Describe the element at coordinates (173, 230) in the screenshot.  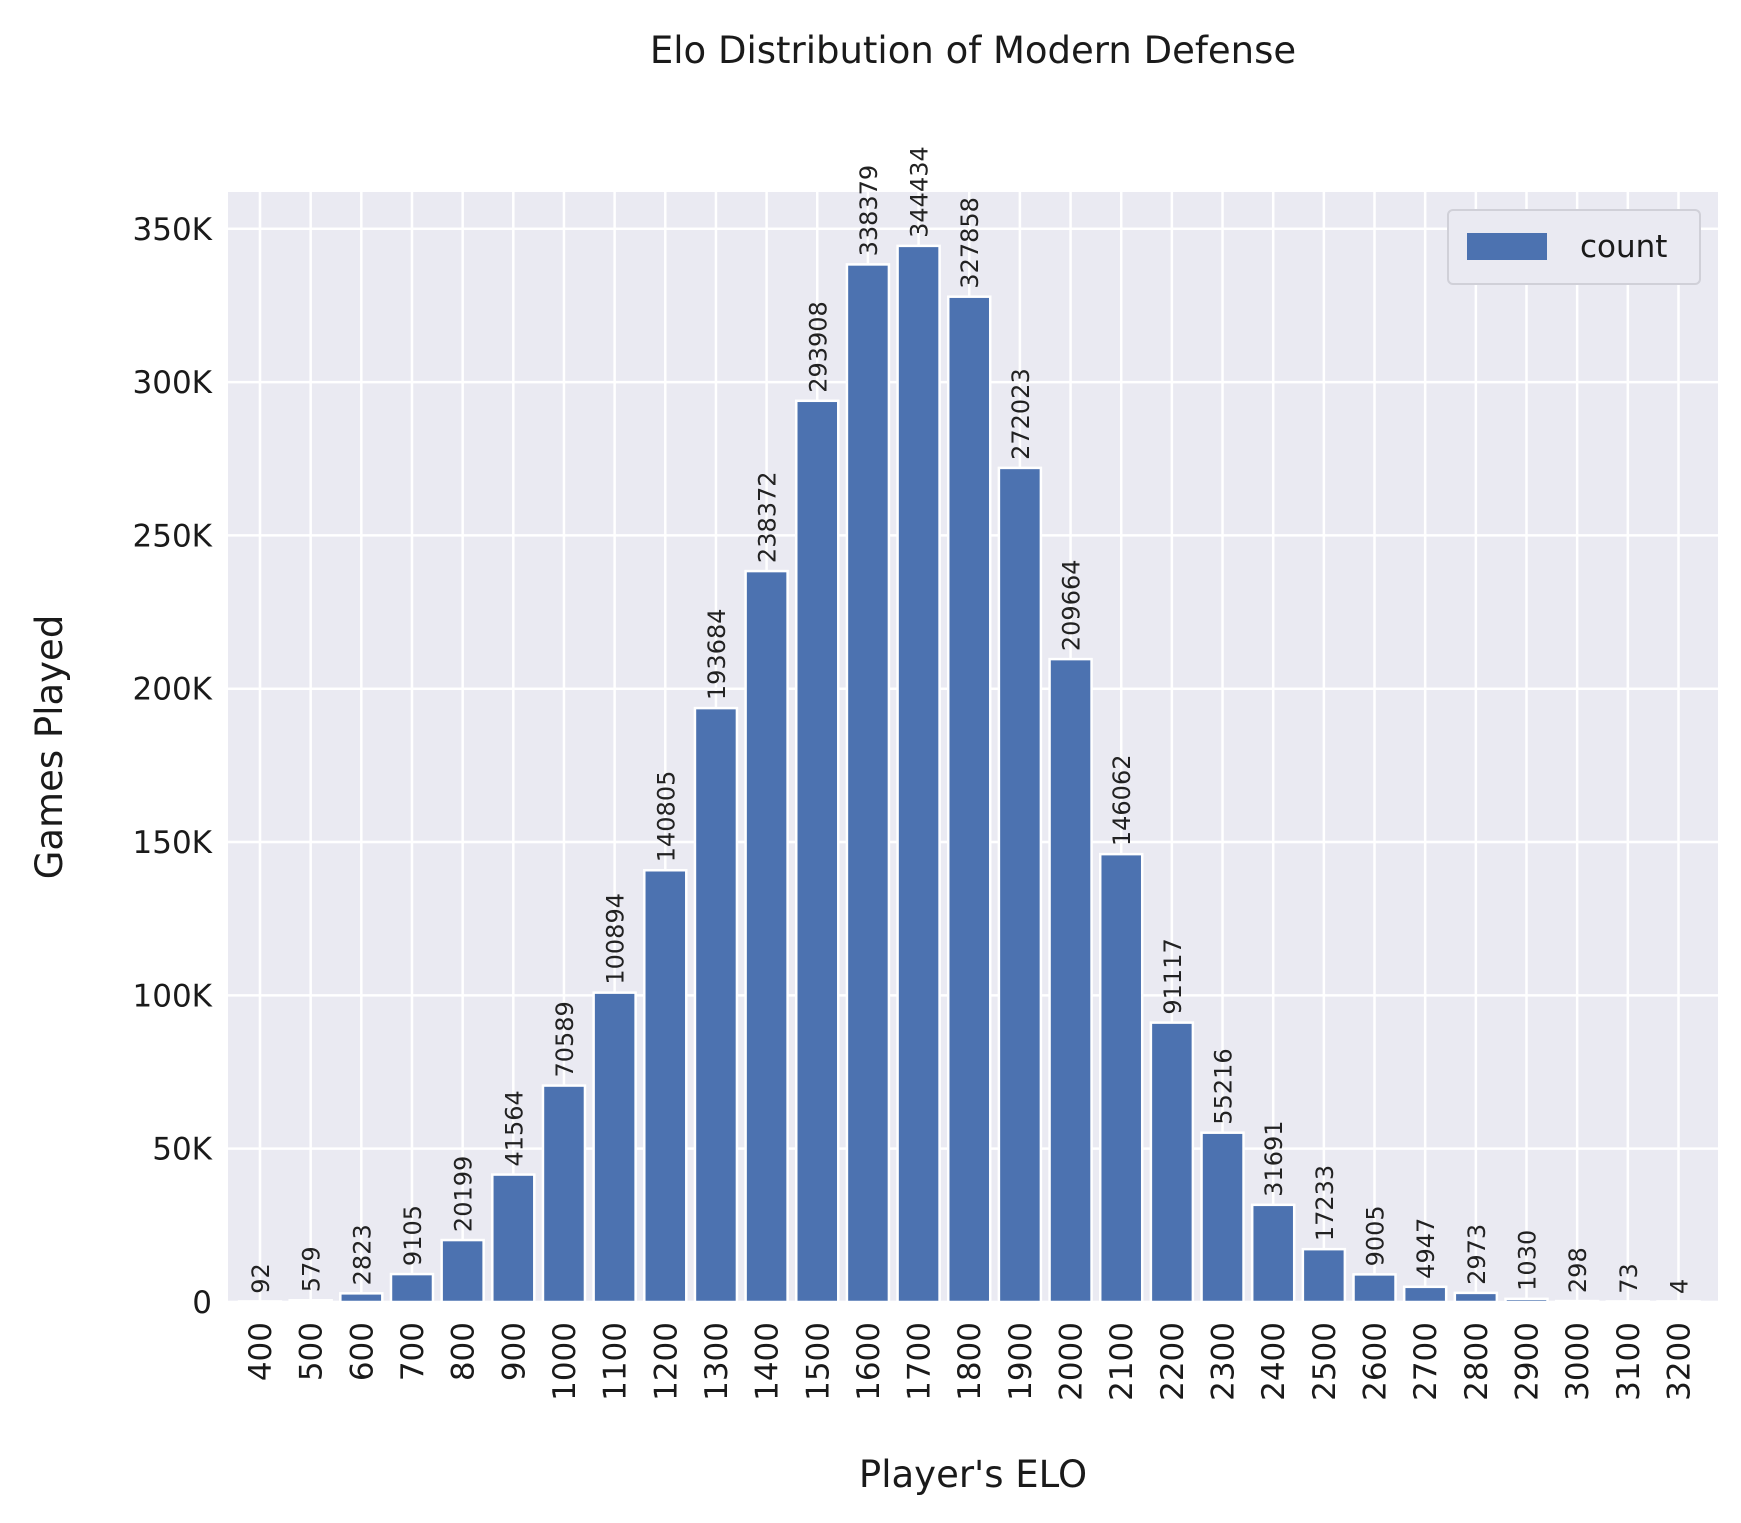
I see `y-tick-label: 350K` at that location.